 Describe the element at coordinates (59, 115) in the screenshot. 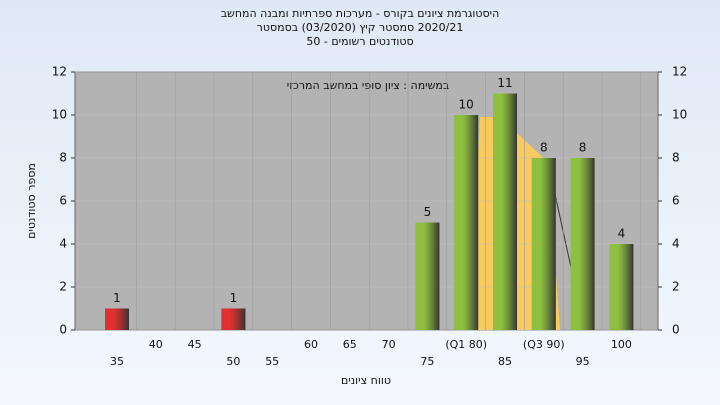

I see `y-tick-label: 10` at that location.